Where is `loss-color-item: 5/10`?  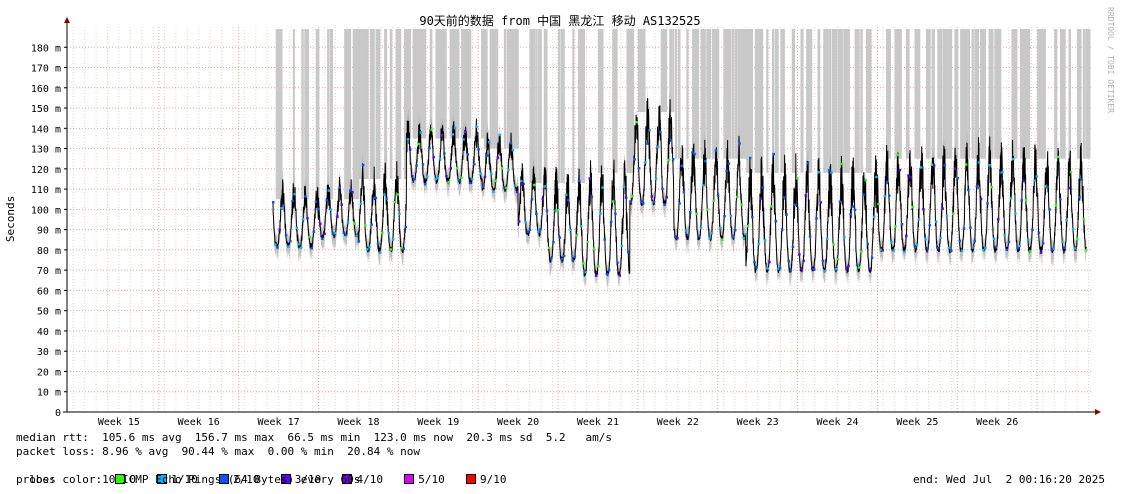
loss-color-item: 5/10 is located at coordinates (418, 479).